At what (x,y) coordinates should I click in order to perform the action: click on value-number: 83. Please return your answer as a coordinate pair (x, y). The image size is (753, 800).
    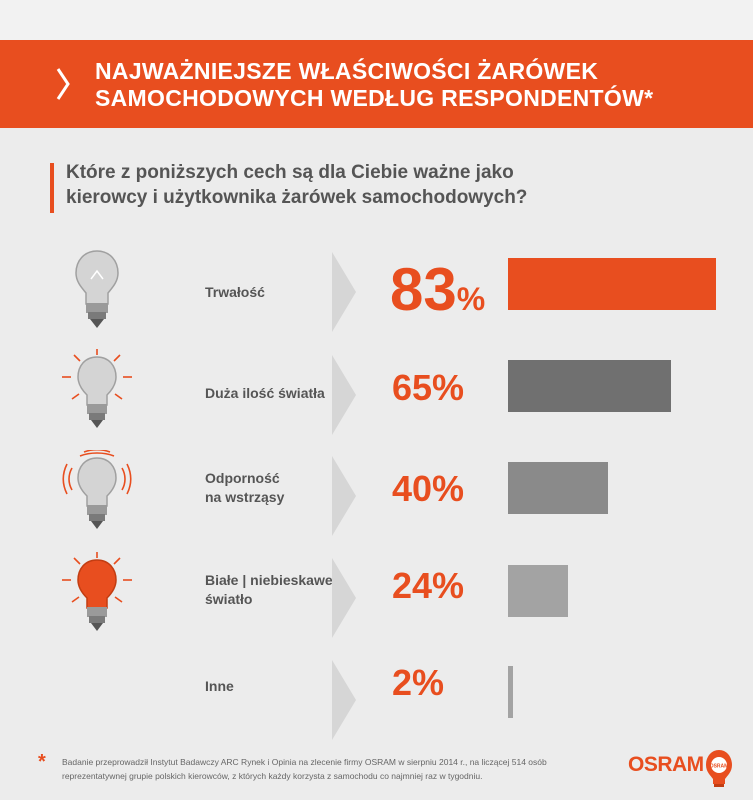
    Looking at the image, I should click on (423, 289).